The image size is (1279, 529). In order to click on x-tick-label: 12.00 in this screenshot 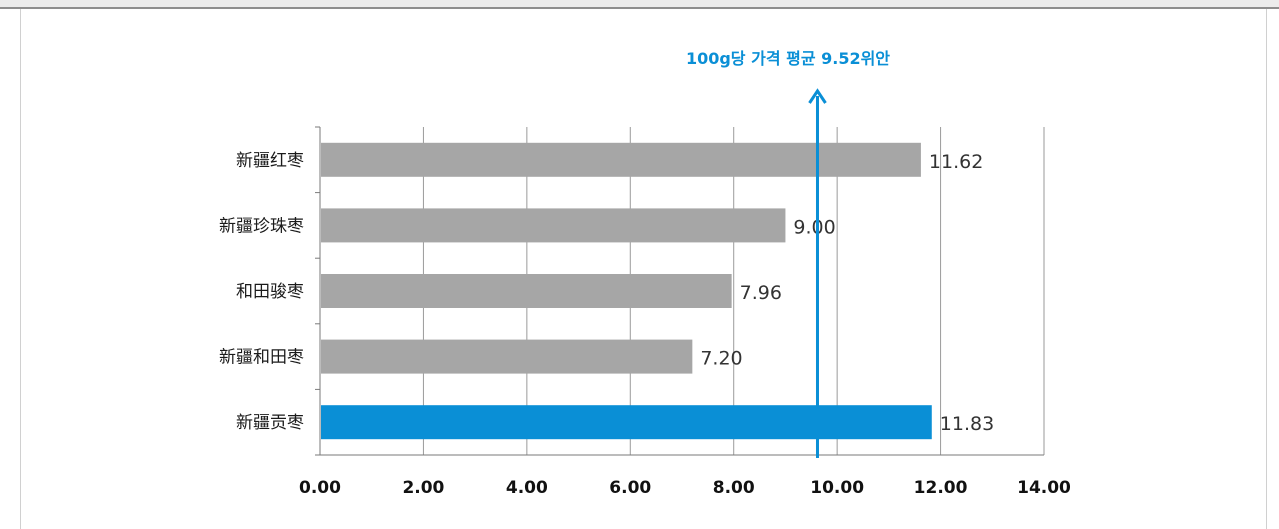, I will do `click(941, 488)`.